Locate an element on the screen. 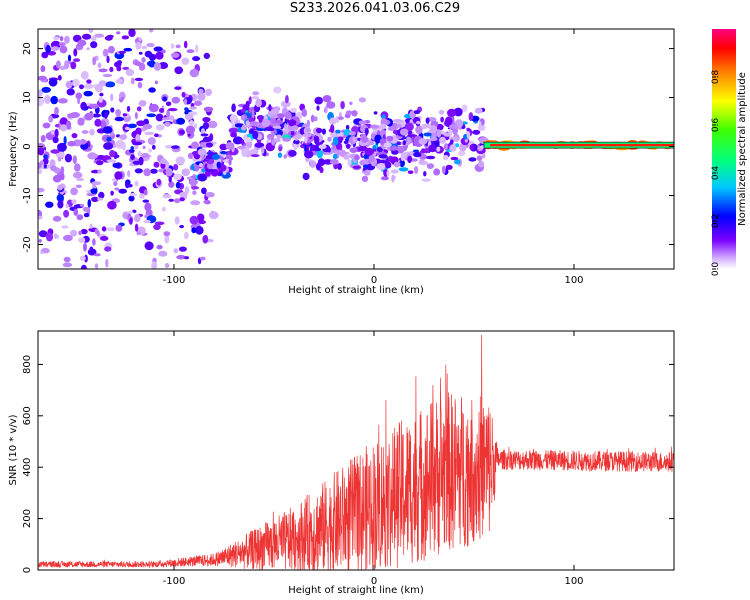  colorbar-ticks: 0.0 0.2 0.4 0.6 0.8 is located at coordinates (716, 173).